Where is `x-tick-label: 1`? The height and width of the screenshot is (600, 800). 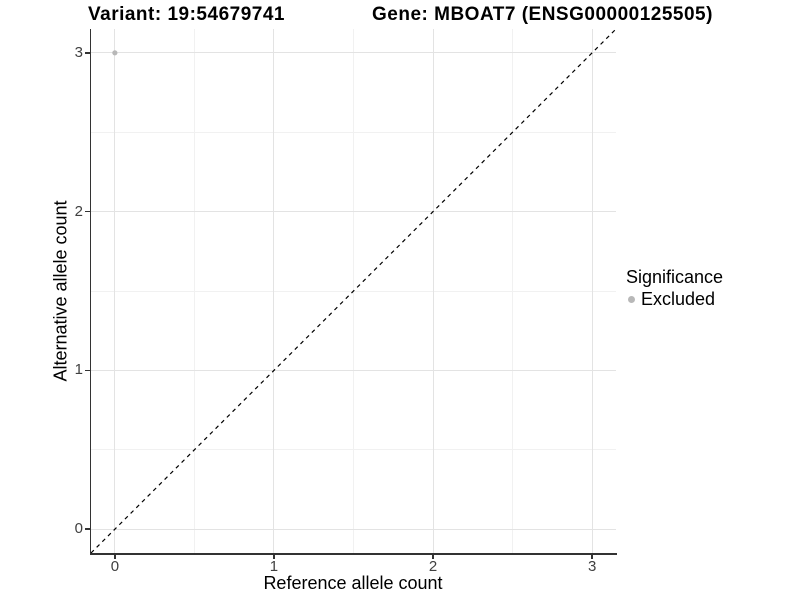
x-tick-label: 1 is located at coordinates (274, 566).